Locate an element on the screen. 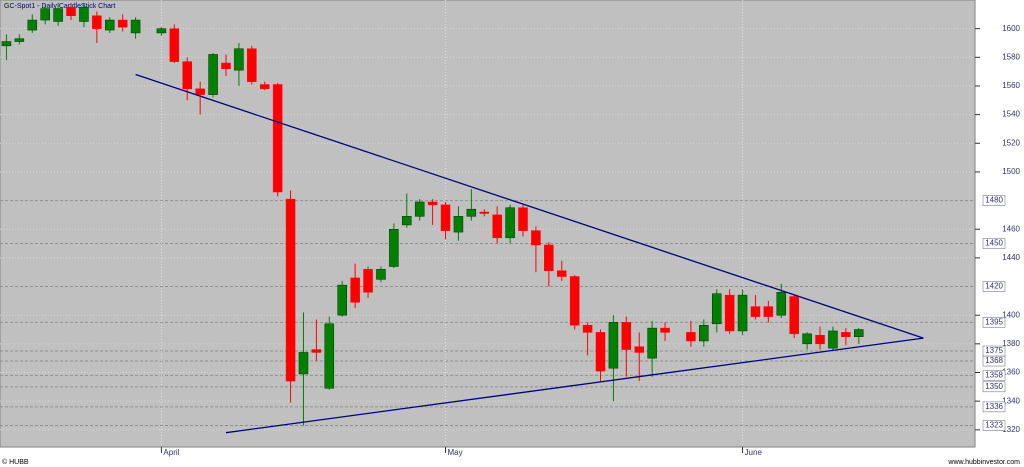 This screenshot has width=1024, height=467. level-label: 1395 is located at coordinates (994, 321).